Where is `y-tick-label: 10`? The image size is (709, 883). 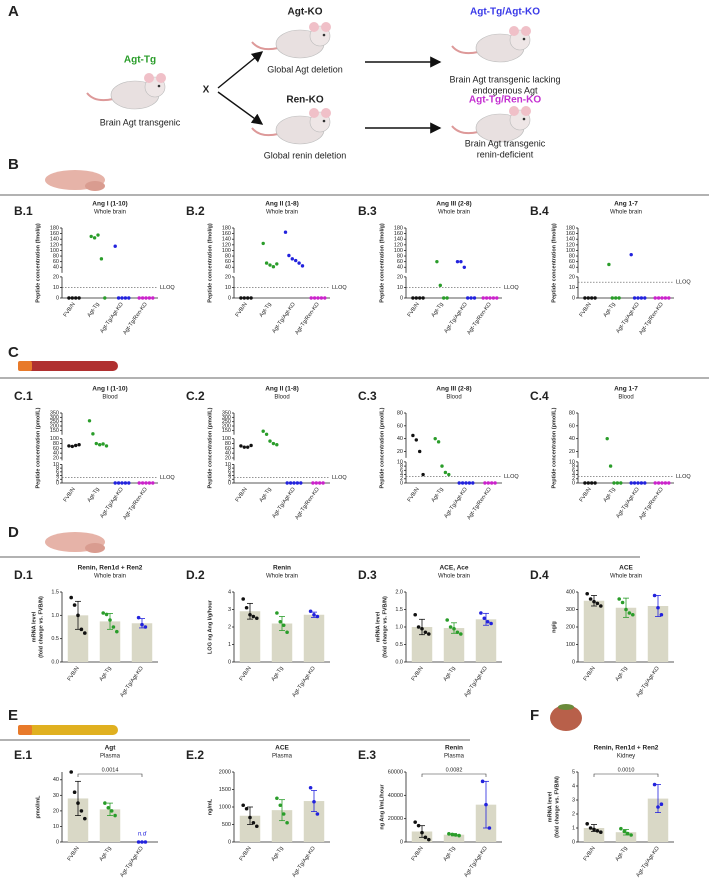 y-tick-label: 10 is located at coordinates (56, 827).